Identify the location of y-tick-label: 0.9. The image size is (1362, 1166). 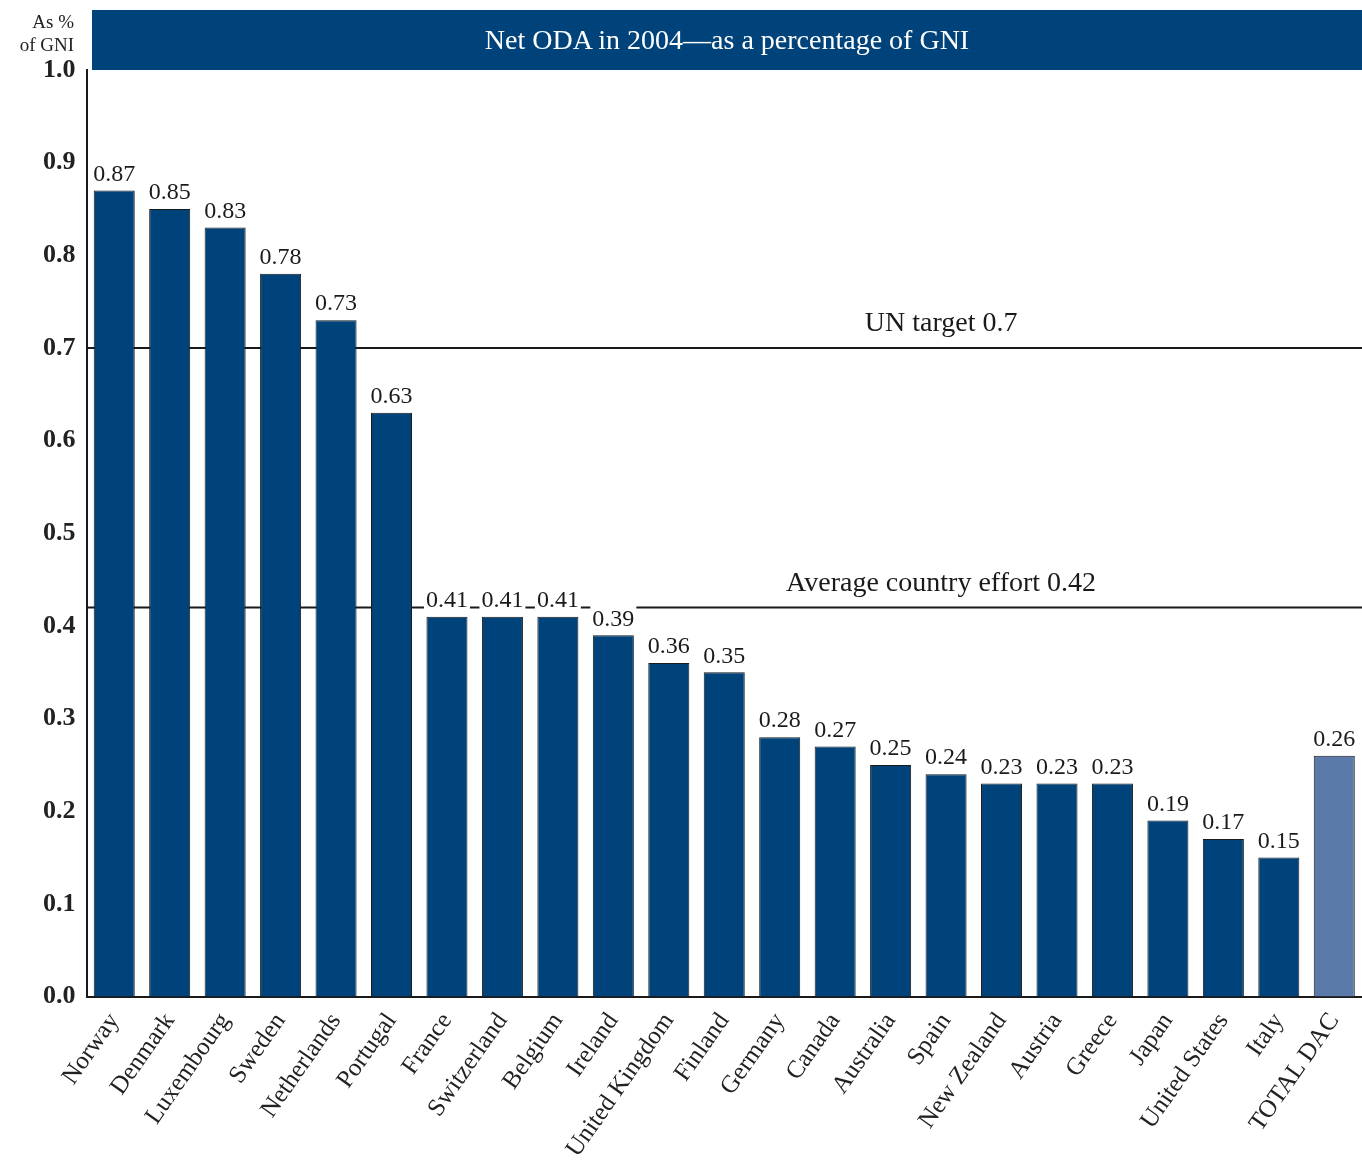
(59, 161).